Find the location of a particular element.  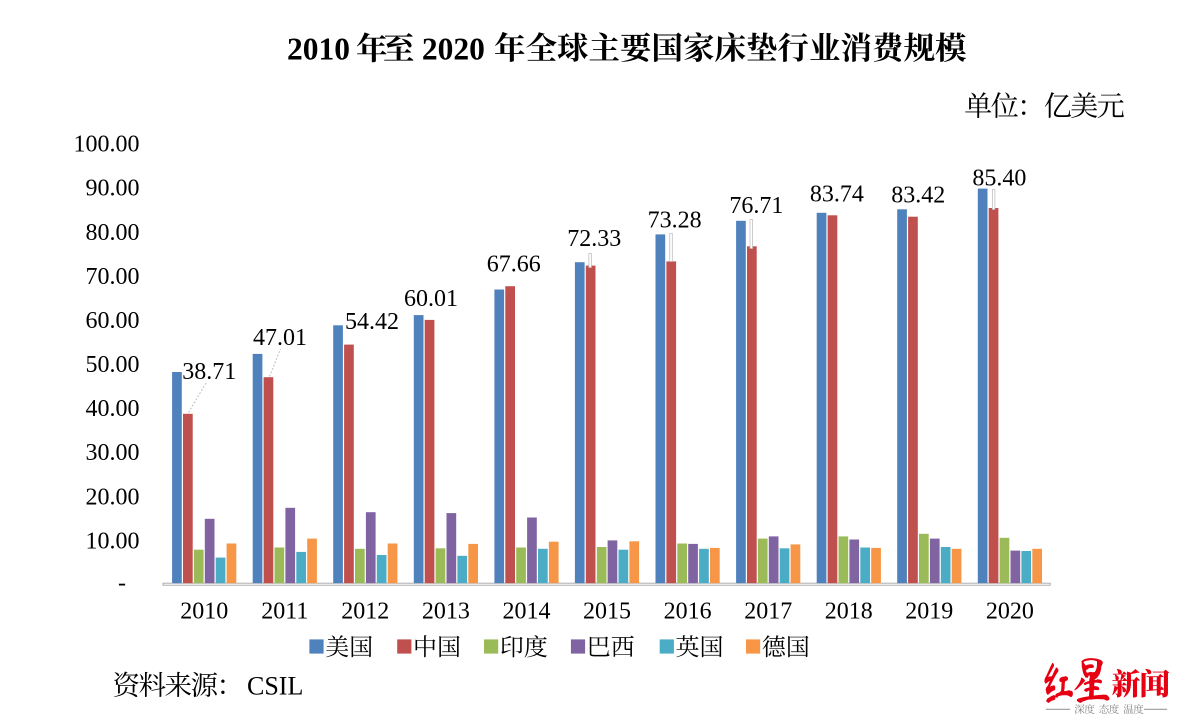

svg-text: 40.00 is located at coordinates (113, 409).